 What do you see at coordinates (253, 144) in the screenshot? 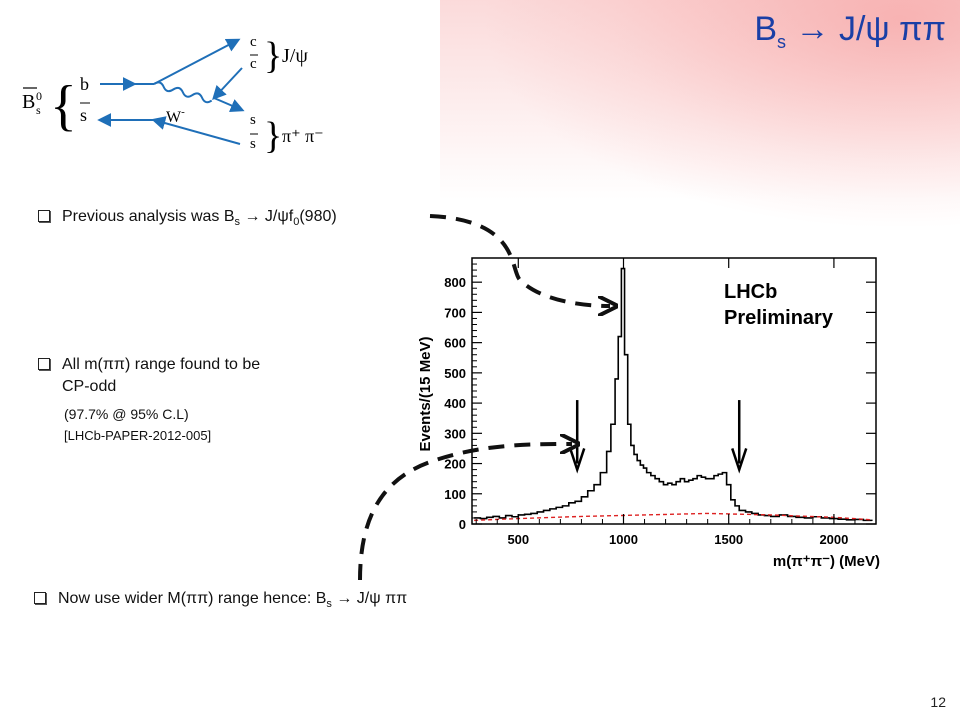
I see `quark-sbar2-label: s` at bounding box center [253, 144].